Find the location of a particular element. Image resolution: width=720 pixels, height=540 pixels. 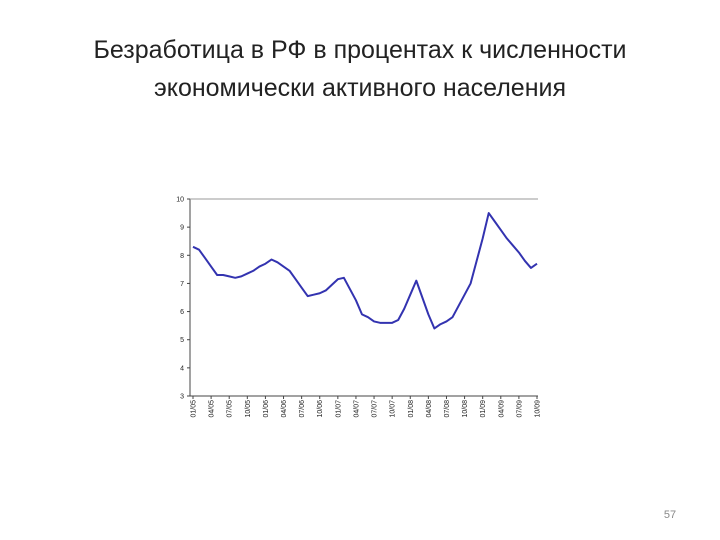

y-tick-label: 3 is located at coordinates (182, 397).